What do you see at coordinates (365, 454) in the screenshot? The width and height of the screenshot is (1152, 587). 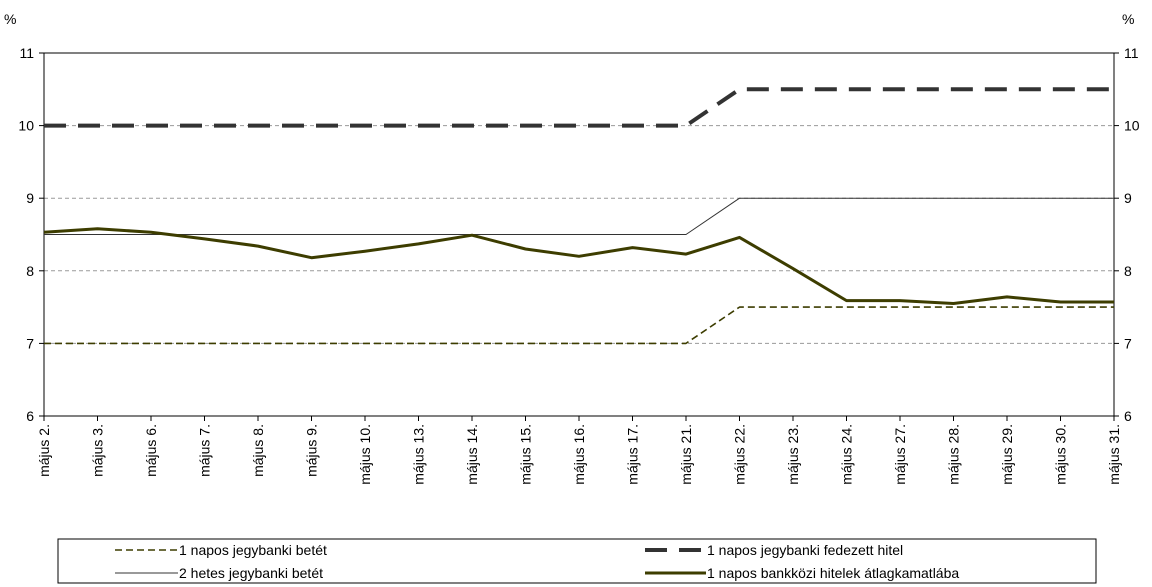 I see `x-tick-label: május 10.` at bounding box center [365, 454].